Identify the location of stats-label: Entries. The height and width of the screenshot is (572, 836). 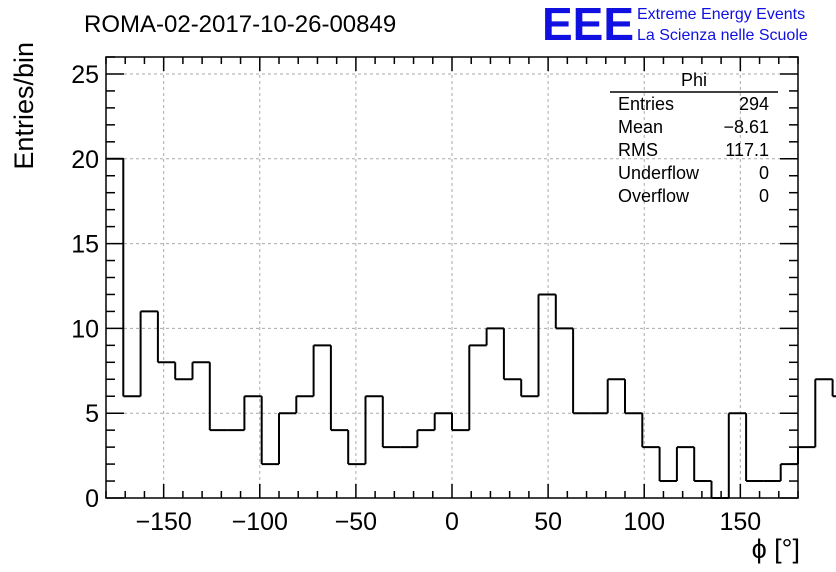
(646, 104).